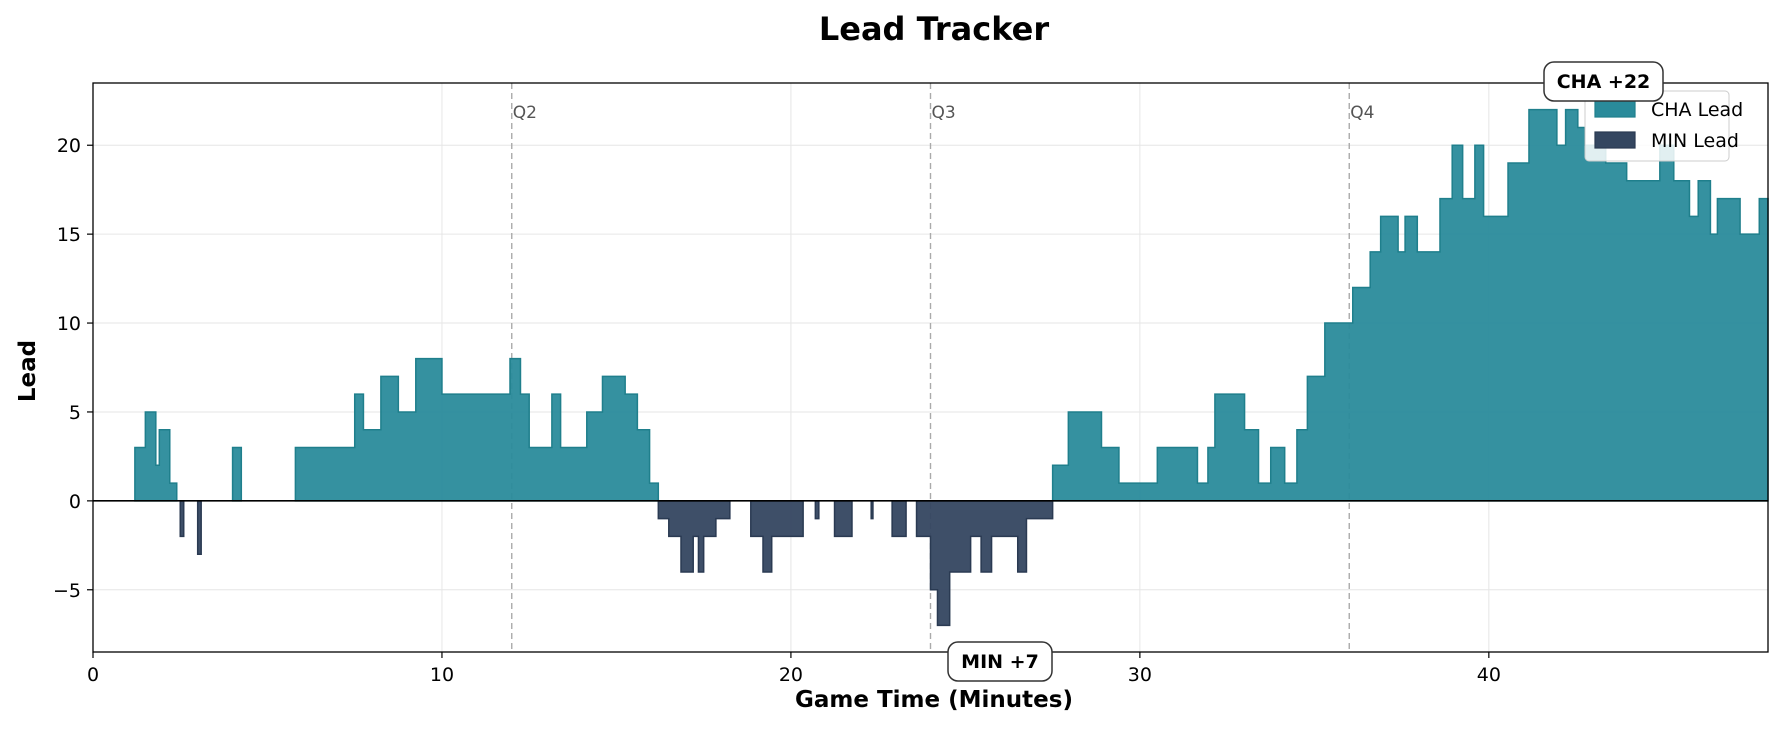 This screenshot has width=1782, height=733. What do you see at coordinates (616, 563) in the screenshot?
I see `min-lead-area` at bounding box center [616, 563].